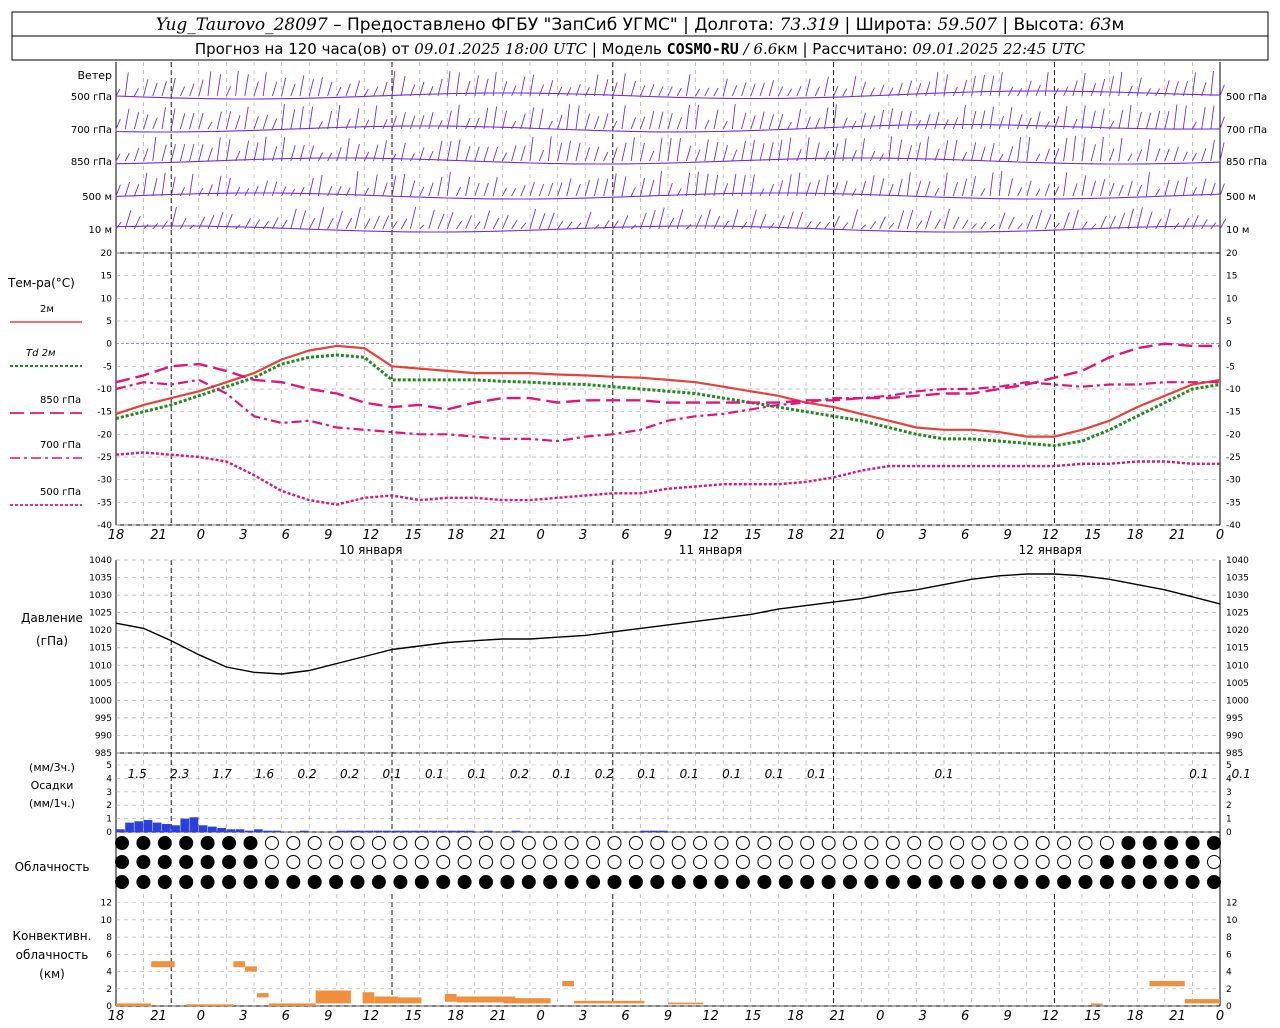 The width and height of the screenshot is (1280, 1028). I want to click on longitude-label: Долгота:, so click(734, 25).